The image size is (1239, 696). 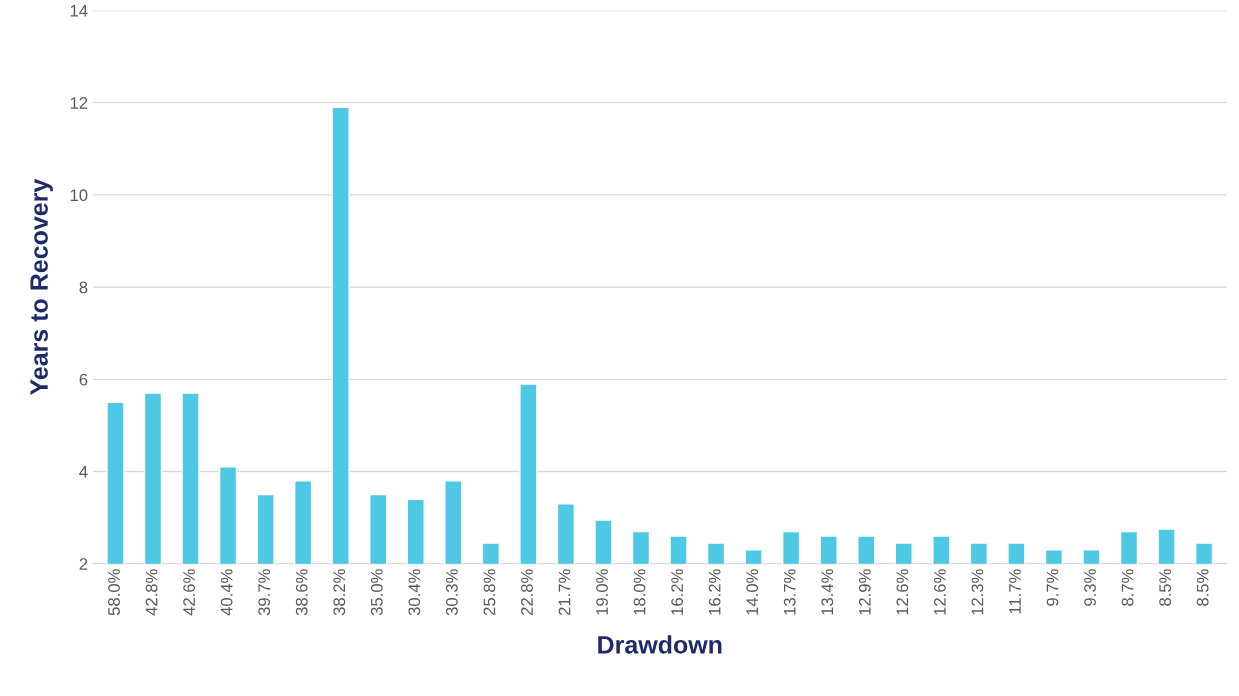 What do you see at coordinates (827, 592) in the screenshot?
I see `x-tick-label: 13.4%` at bounding box center [827, 592].